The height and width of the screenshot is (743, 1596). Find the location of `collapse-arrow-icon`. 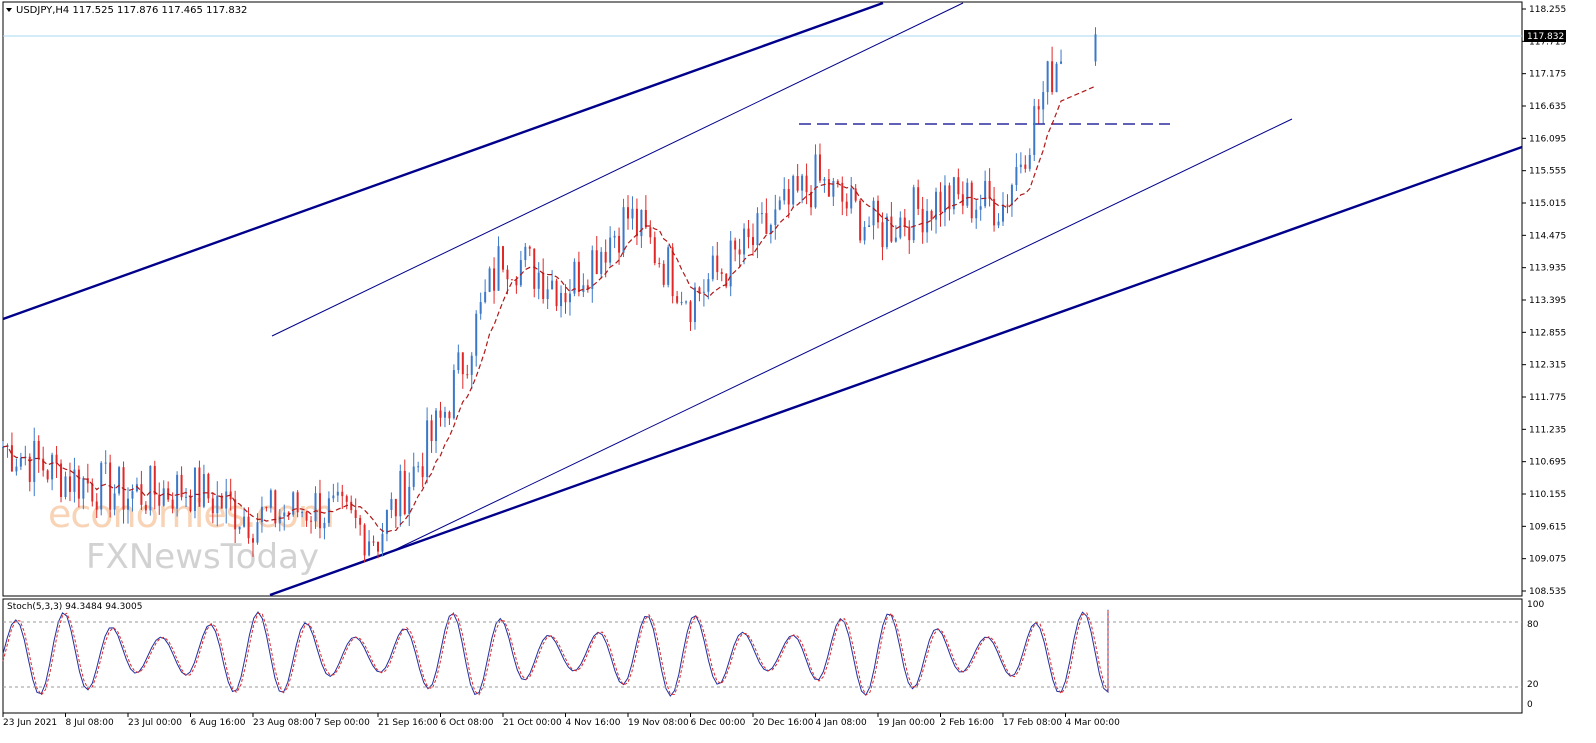

collapse-arrow-icon is located at coordinates (9, 10).